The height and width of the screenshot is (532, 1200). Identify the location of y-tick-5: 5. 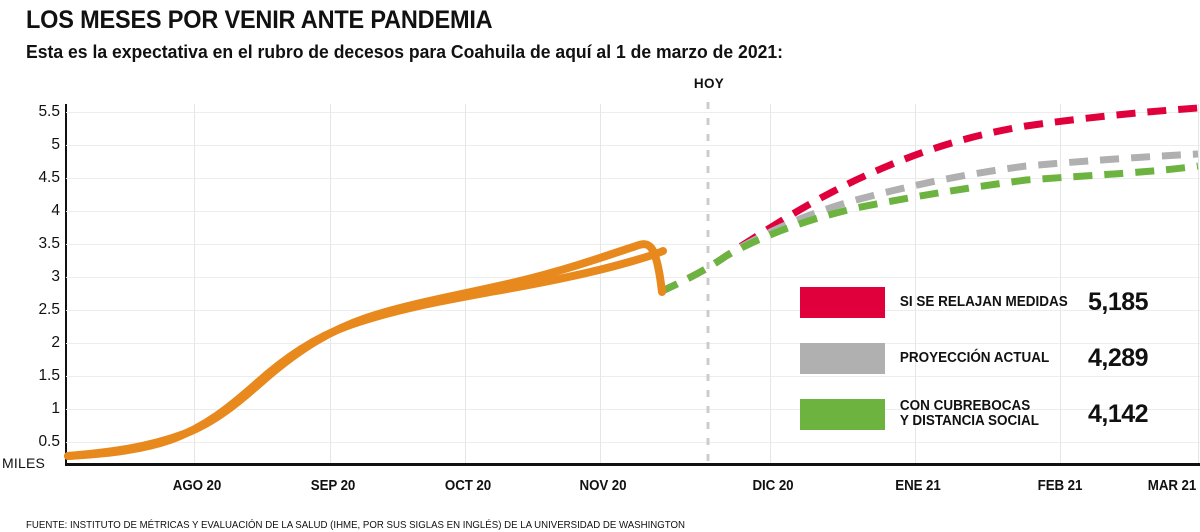
(55, 144).